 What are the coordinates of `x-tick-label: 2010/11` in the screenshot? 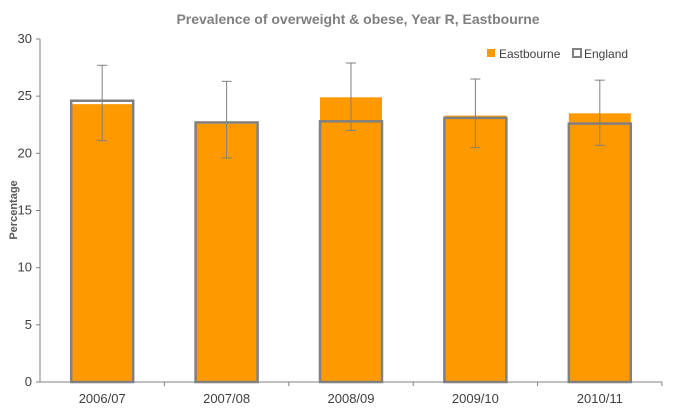 It's located at (600, 398).